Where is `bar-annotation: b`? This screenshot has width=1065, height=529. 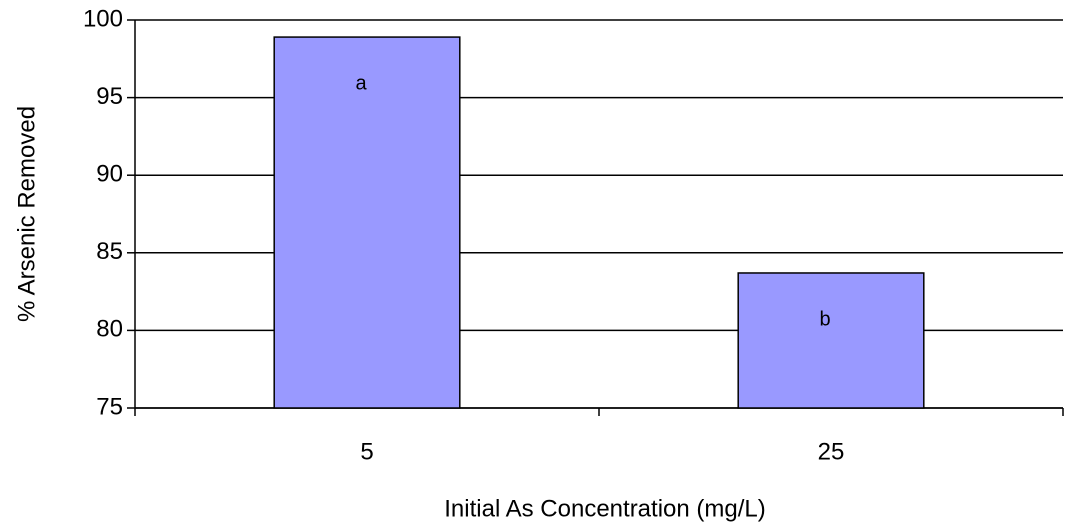
bar-annotation: b is located at coordinates (824, 319).